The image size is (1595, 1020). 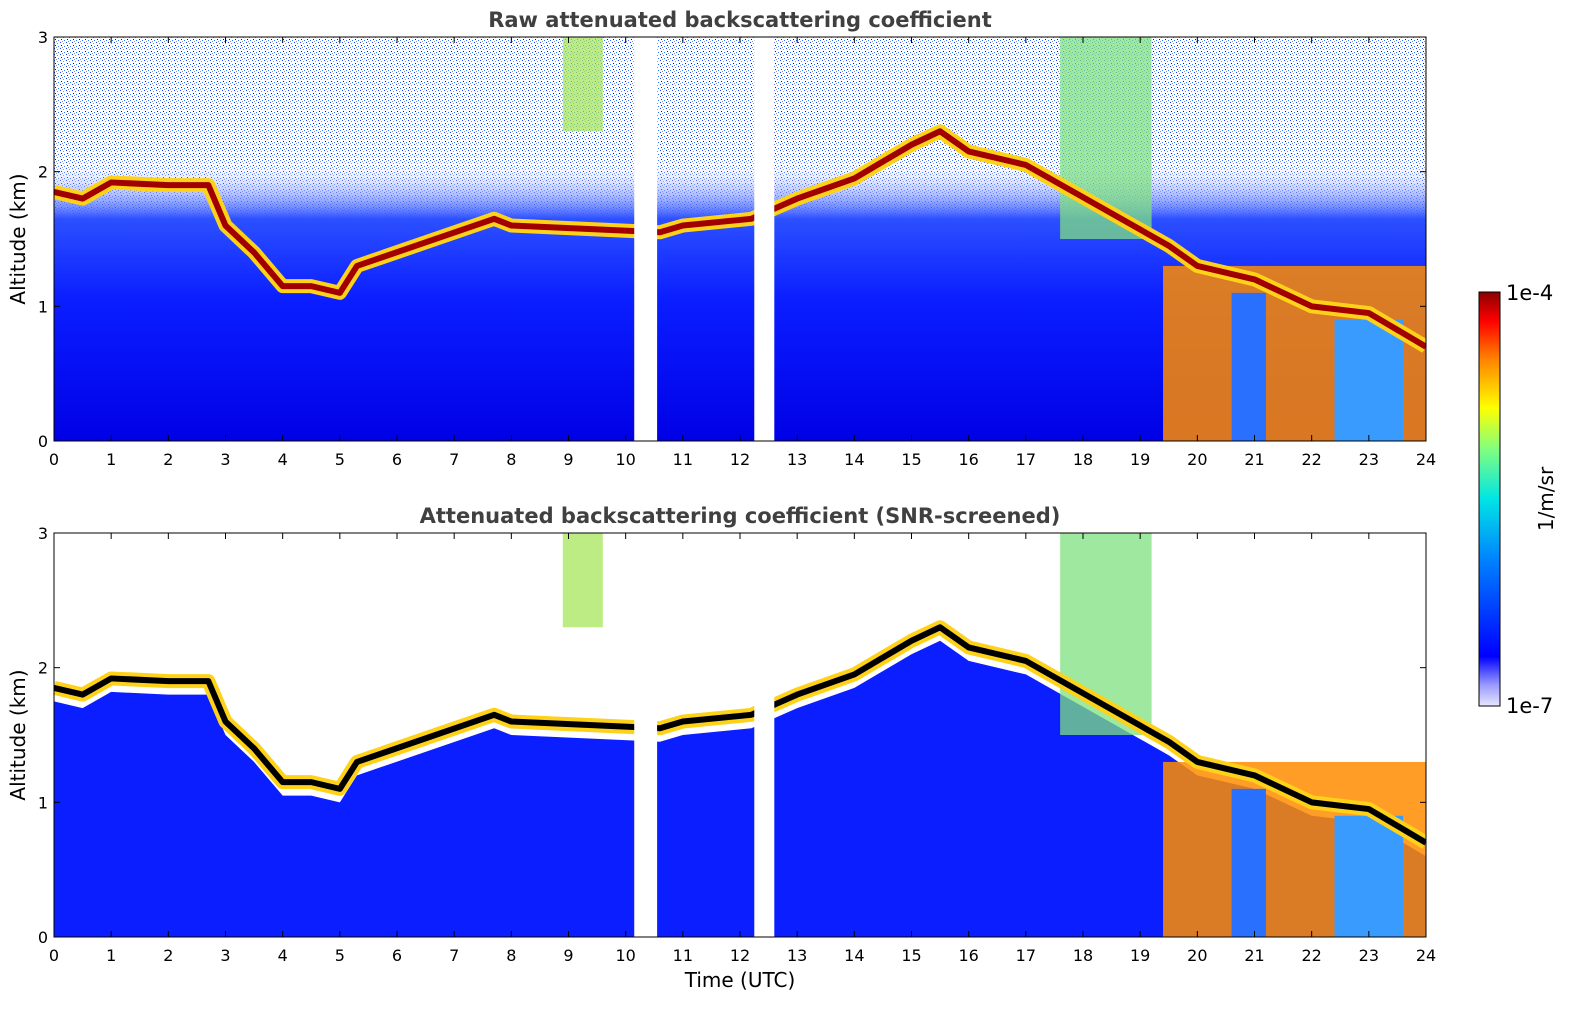 What do you see at coordinates (740, 980) in the screenshot?
I see `x-axis-label: Time (UTC)` at bounding box center [740, 980].